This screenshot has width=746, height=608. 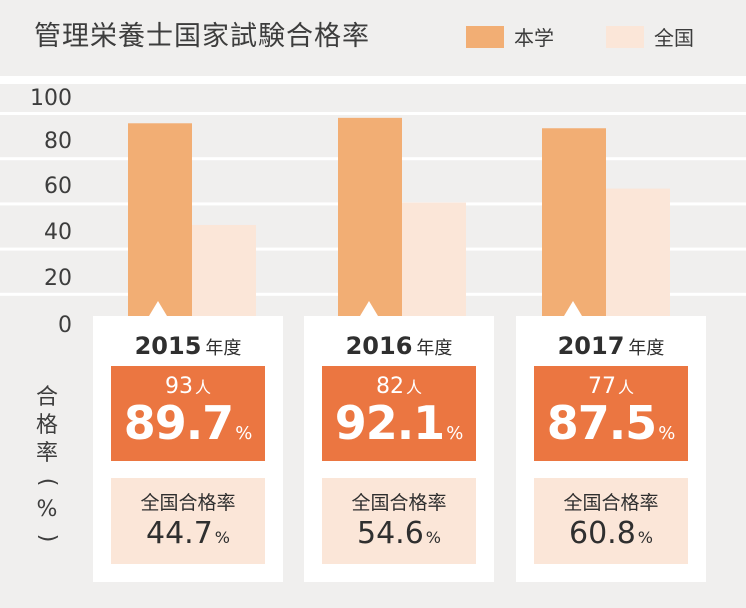 I want to click on national-rate-value: 54.6, so click(x=390, y=533).